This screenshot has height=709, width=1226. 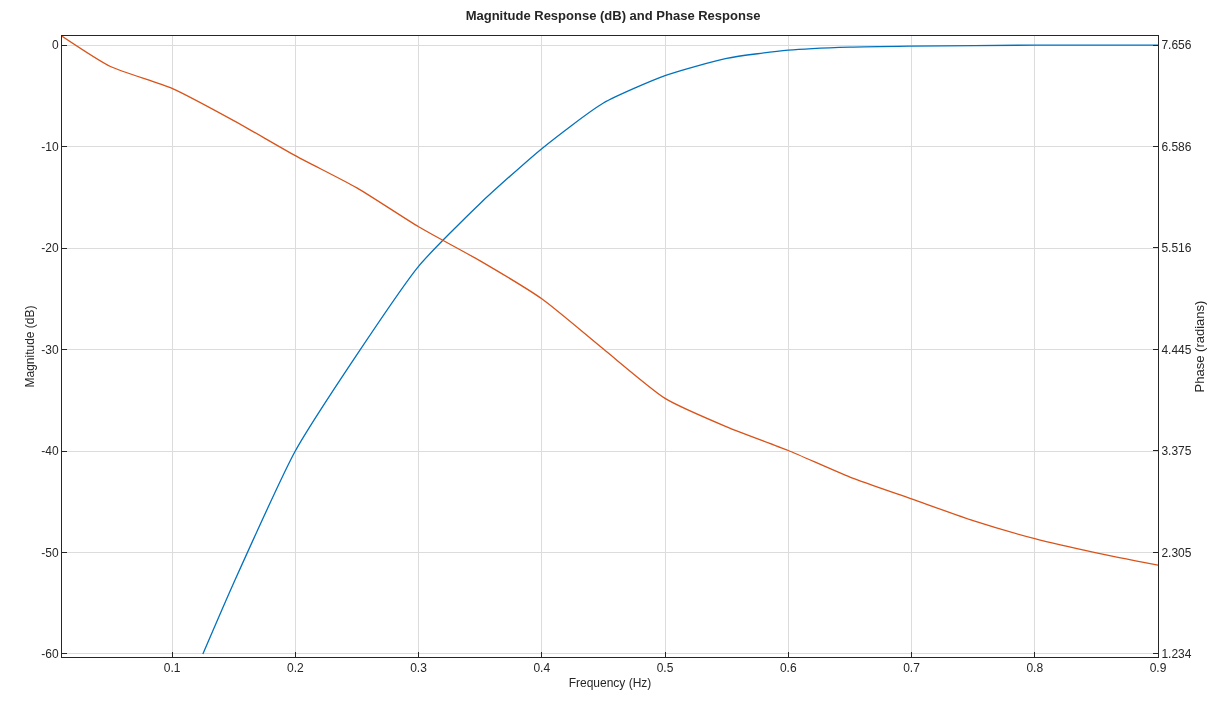 I want to click on y-axis-title: Magnitude (dB), so click(x=29, y=346).